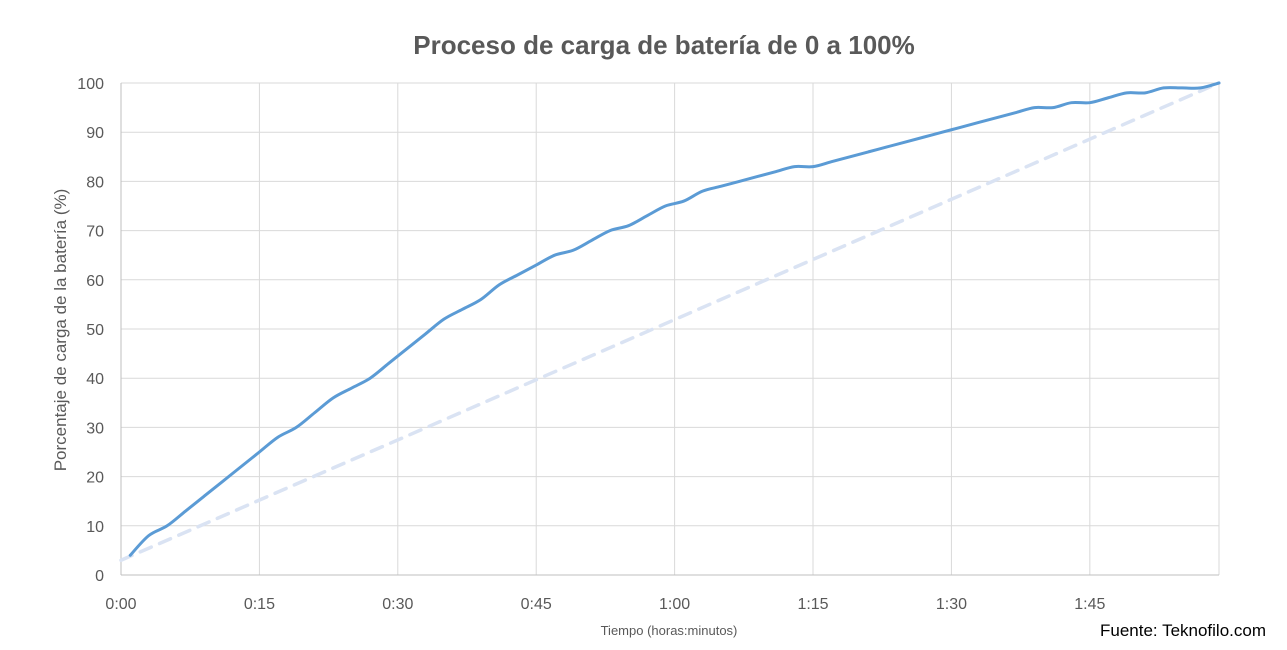  Describe the element at coordinates (95, 527) in the screenshot. I see `y-tick-label: 10` at that location.